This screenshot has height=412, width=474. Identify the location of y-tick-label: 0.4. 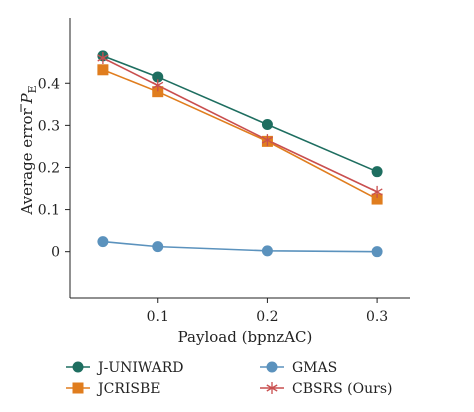
(49, 84).